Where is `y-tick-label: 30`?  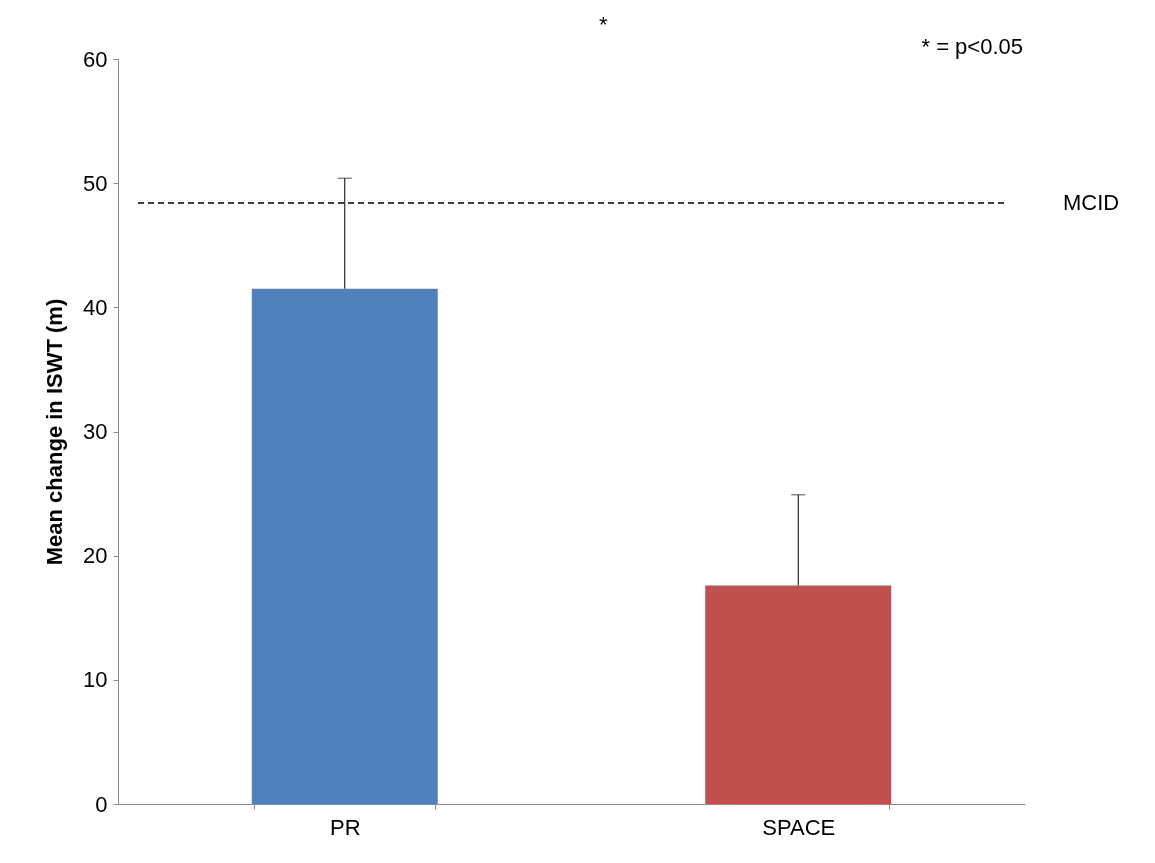
y-tick-label: 30 is located at coordinates (95, 431).